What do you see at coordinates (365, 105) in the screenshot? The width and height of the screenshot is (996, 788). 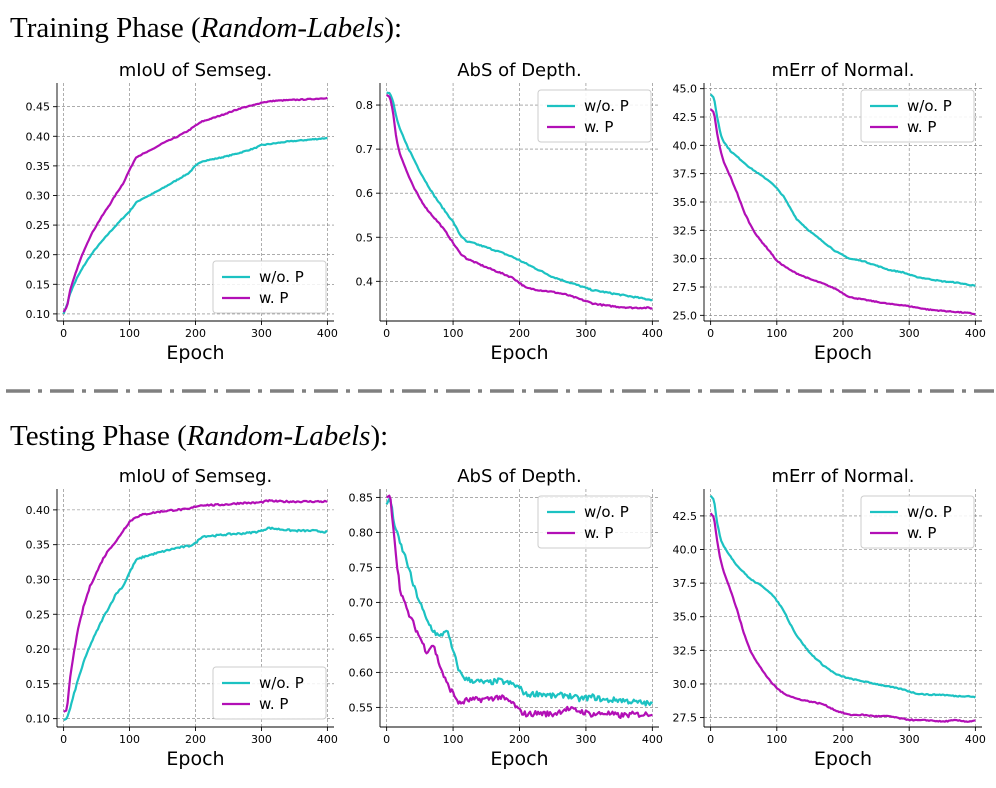 I see `y-tick-label: 0.8` at bounding box center [365, 105].